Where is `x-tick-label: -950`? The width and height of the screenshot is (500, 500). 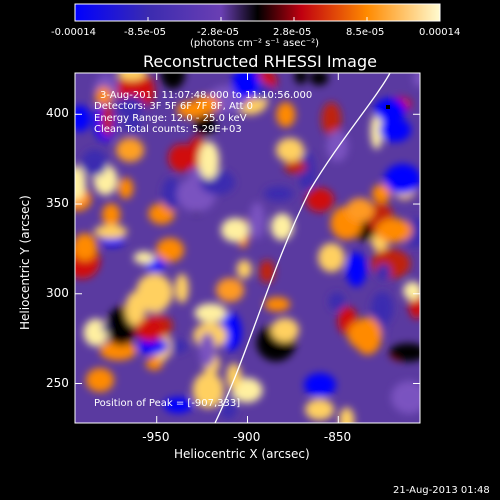
x-tick-label: -950 is located at coordinates (156, 437).